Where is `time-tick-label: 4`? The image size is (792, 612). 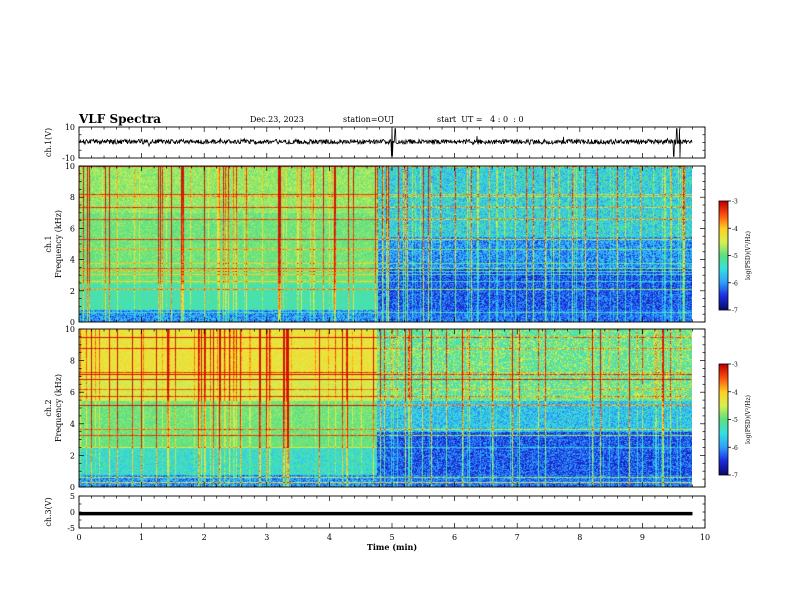
time-tick-label: 4 is located at coordinates (329, 537).